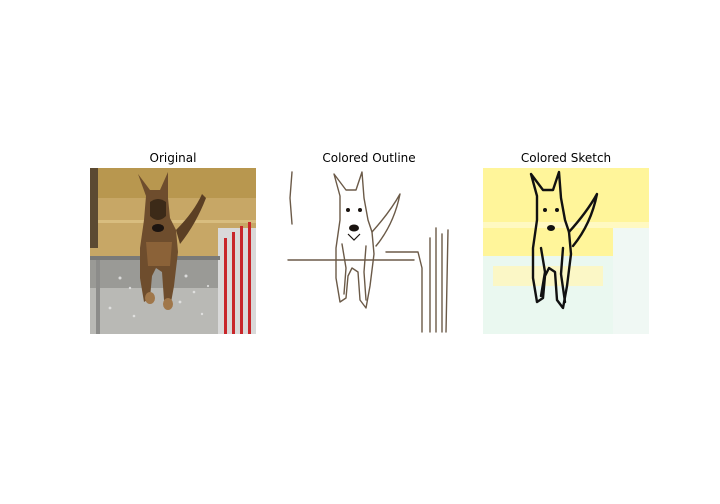 This screenshot has height=504, width=720. Describe the element at coordinates (369, 251) in the screenshot. I see `colored-outline-image` at that location.